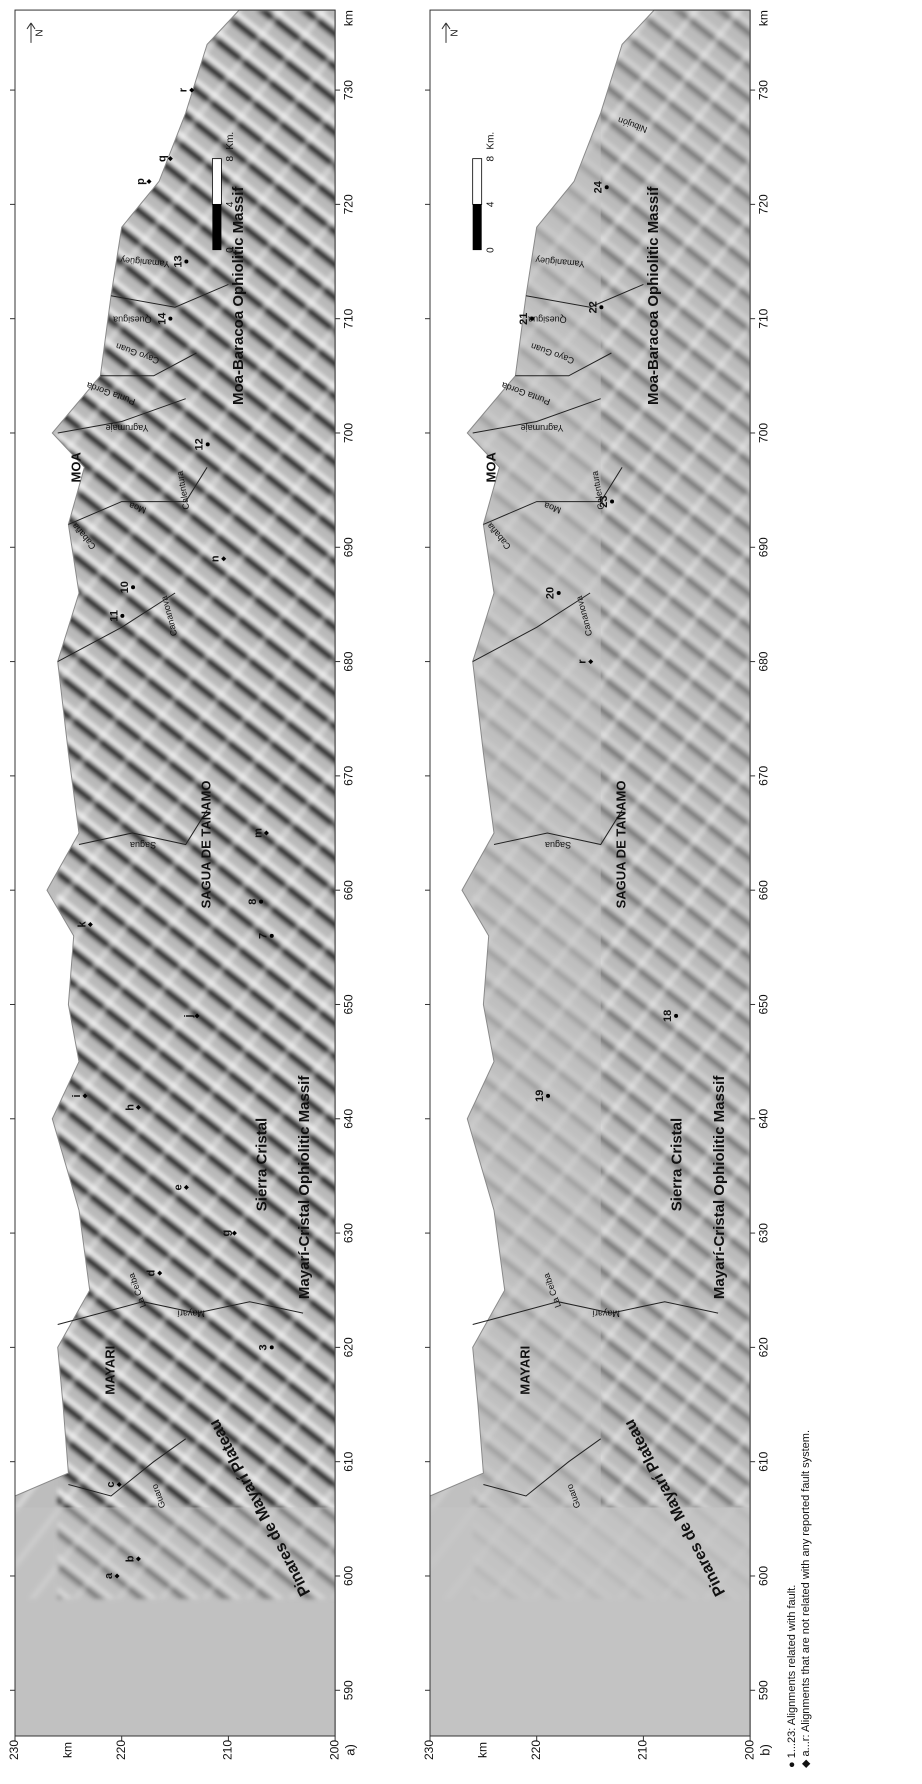  I want to click on panel-label: b), so click(765, 1750).